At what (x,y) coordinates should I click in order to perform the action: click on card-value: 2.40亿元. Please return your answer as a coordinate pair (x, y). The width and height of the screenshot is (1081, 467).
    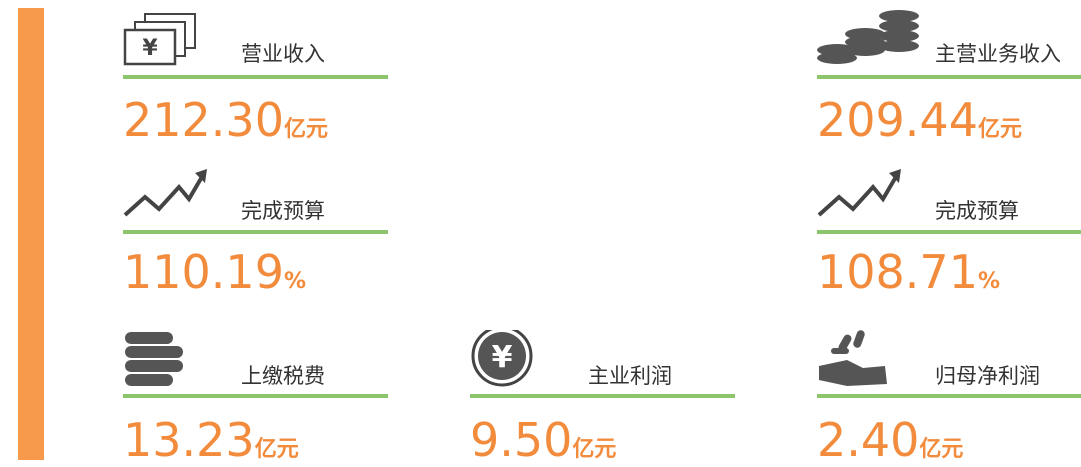
    Looking at the image, I should click on (890, 440).